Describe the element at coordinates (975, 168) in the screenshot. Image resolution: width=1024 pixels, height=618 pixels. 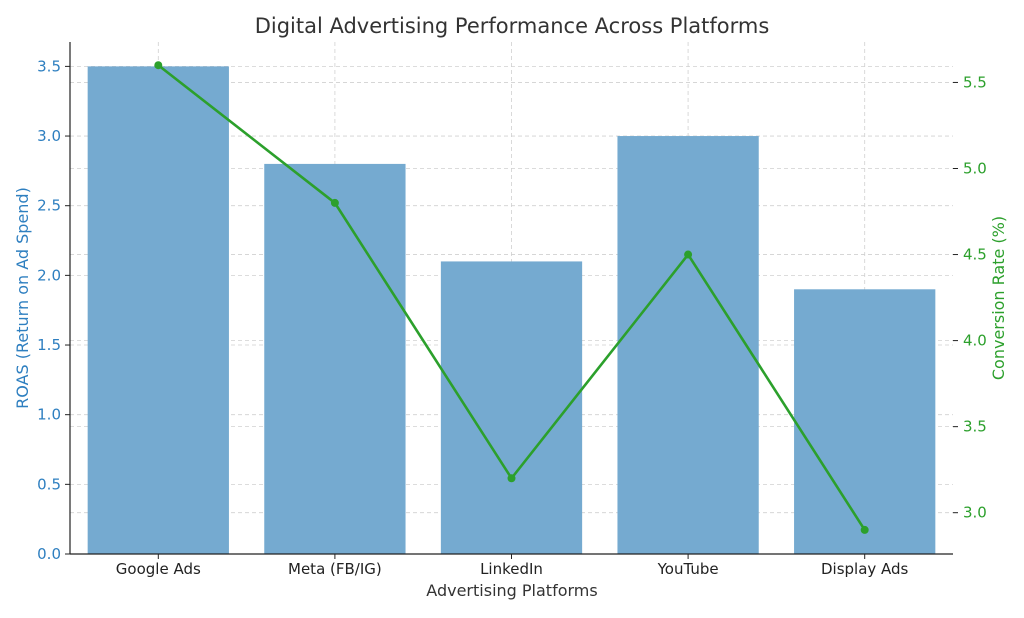
I see `y-right-tick-label: 5.0` at that location.